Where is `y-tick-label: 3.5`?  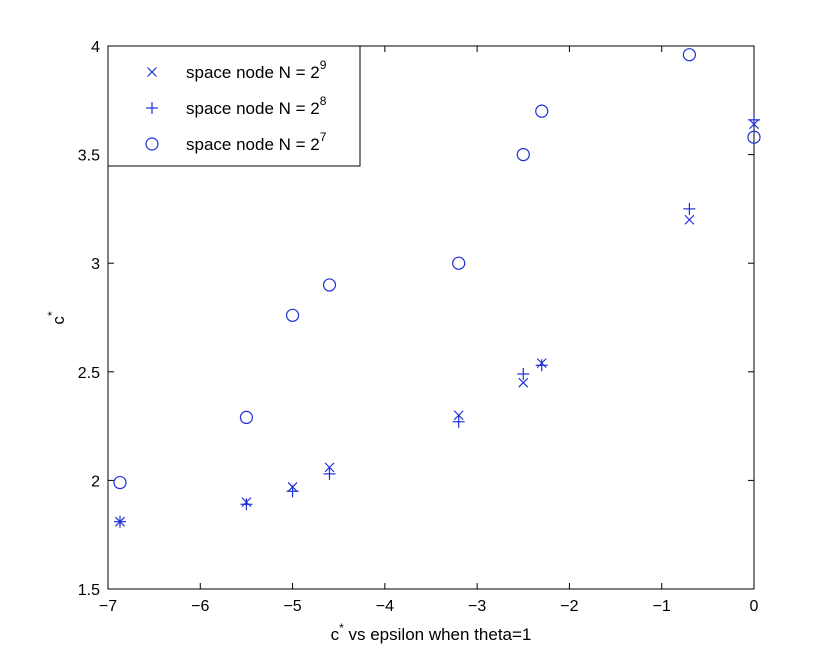 y-tick-label: 3.5 is located at coordinates (89, 156).